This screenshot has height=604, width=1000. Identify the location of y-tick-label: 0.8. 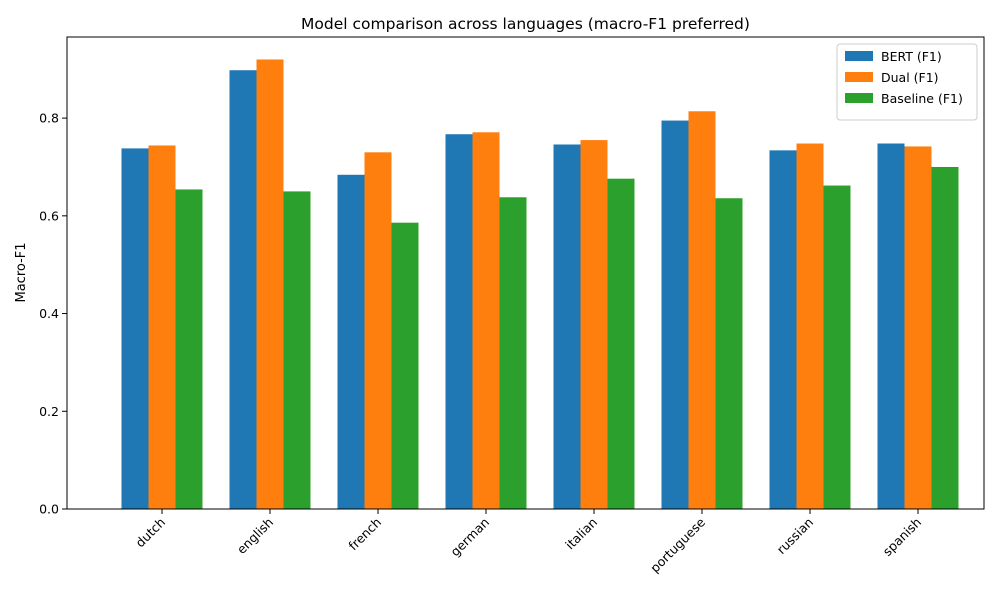
(49, 118).